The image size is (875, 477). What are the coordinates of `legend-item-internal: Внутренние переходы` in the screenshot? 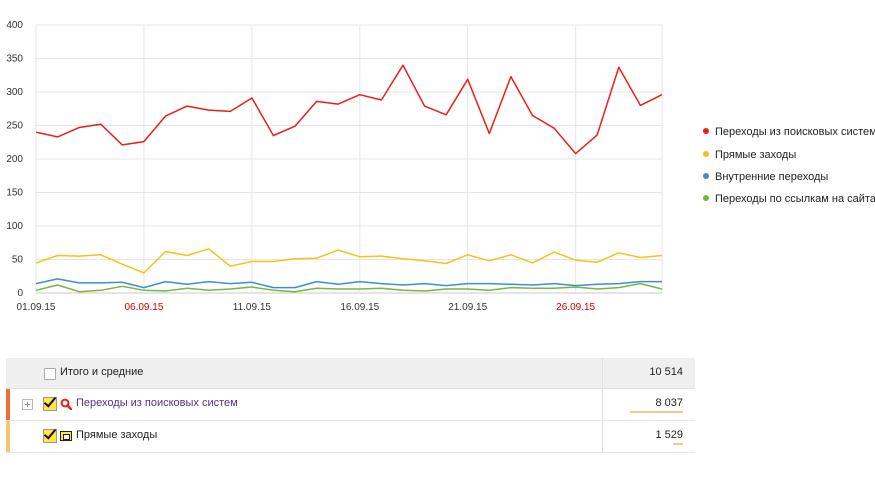 It's located at (765, 178).